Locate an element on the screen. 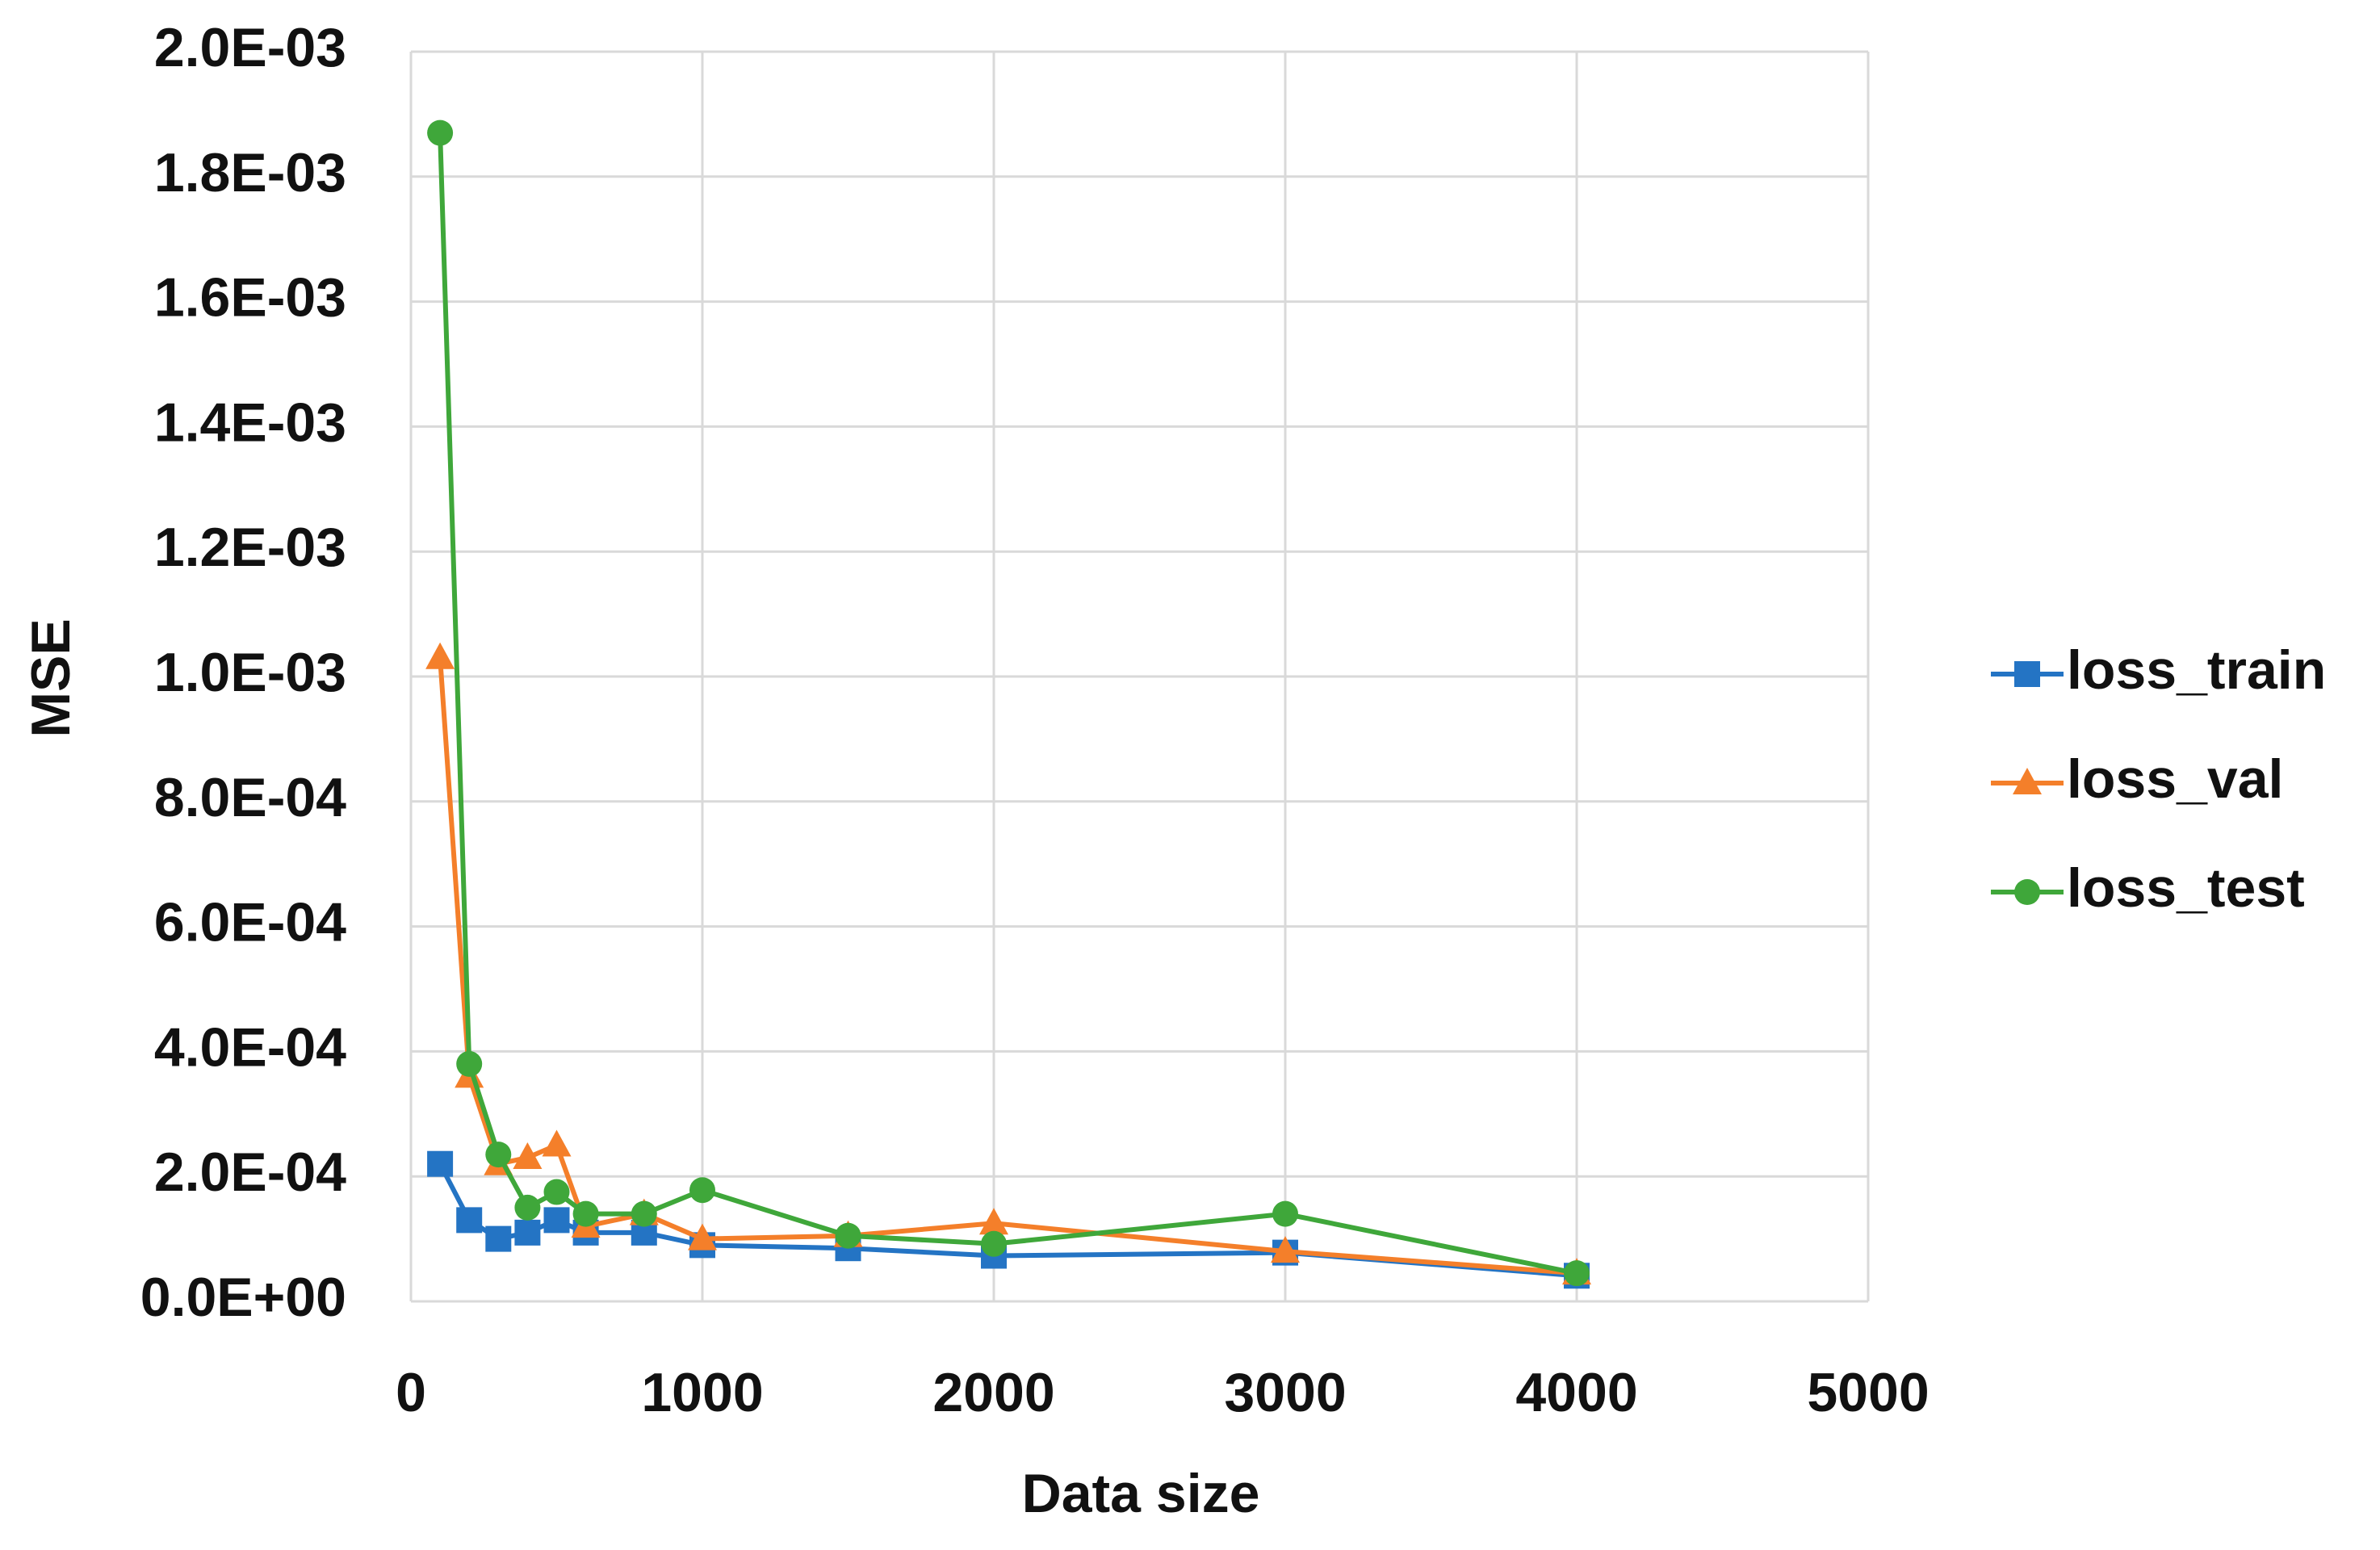  x-axis-label: Data size is located at coordinates (1141, 1493).